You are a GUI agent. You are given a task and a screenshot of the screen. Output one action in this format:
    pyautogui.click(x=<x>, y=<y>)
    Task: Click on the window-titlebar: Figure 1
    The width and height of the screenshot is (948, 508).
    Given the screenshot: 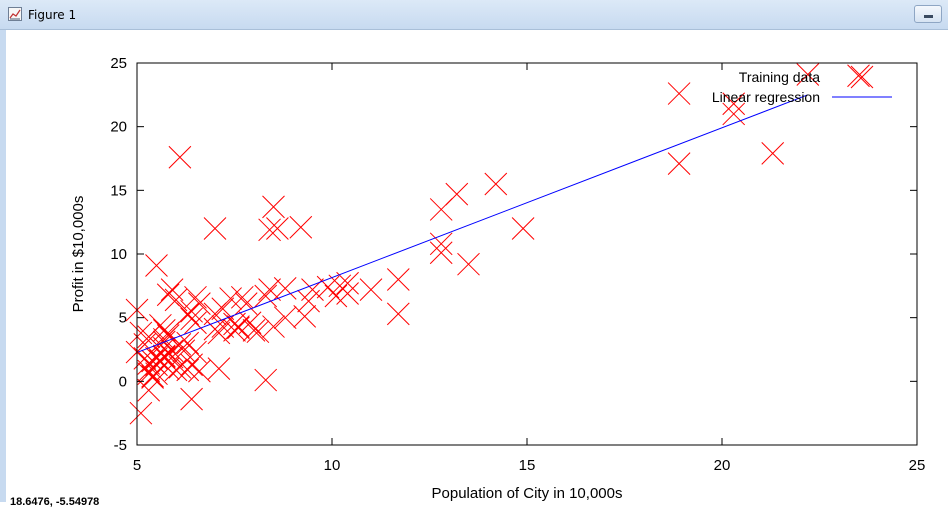 What is the action you would take?
    pyautogui.click(x=474, y=15)
    